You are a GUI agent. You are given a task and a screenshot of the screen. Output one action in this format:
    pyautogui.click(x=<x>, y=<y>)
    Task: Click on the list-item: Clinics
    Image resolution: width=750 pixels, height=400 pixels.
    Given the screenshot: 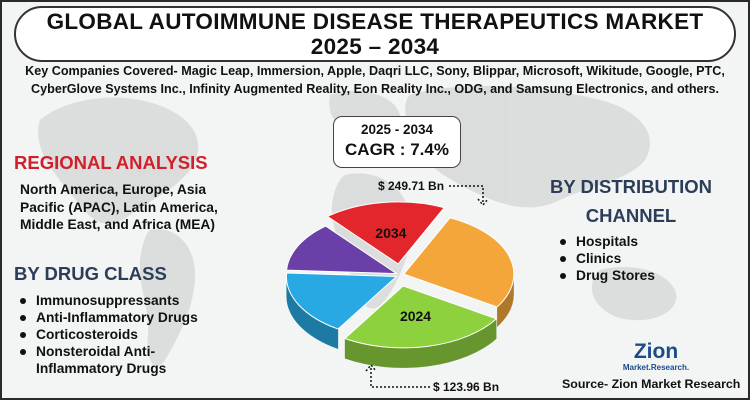 What is the action you would take?
    pyautogui.click(x=633, y=258)
    